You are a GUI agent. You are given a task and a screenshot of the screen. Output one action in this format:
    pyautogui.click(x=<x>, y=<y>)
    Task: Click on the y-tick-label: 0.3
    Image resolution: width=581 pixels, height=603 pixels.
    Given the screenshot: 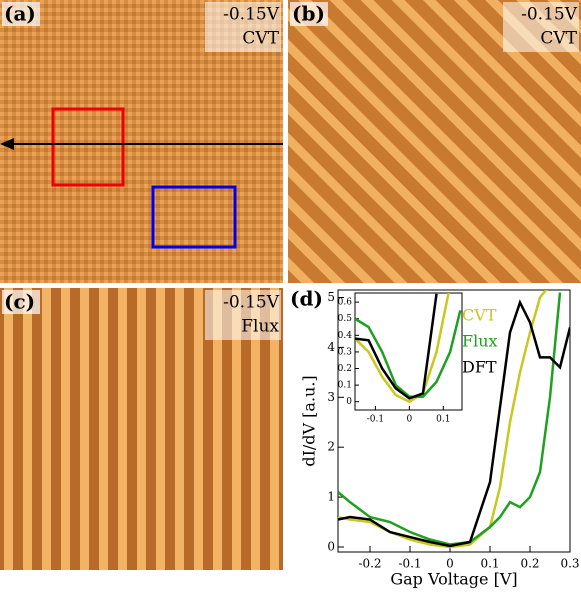 What is the action you would take?
    pyautogui.click(x=345, y=352)
    